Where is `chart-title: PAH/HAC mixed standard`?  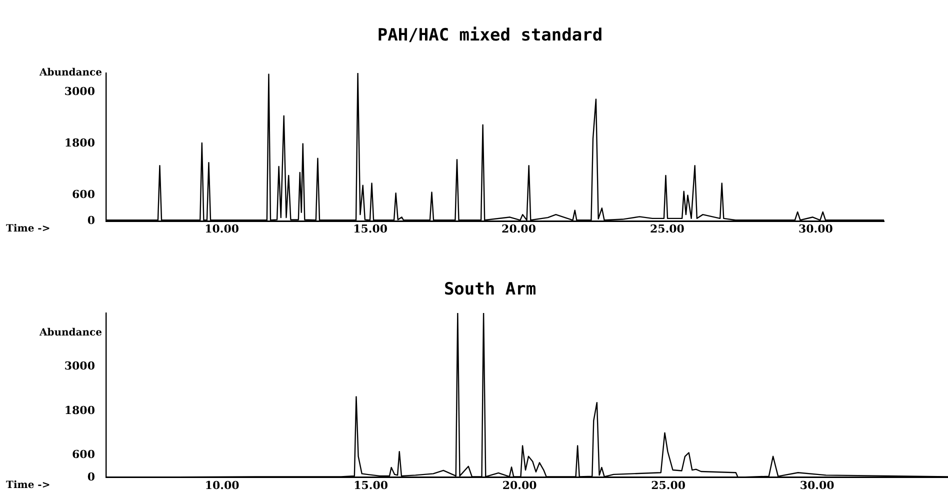
chart-title: PAH/HAC mixed standard is located at coordinates (490, 35).